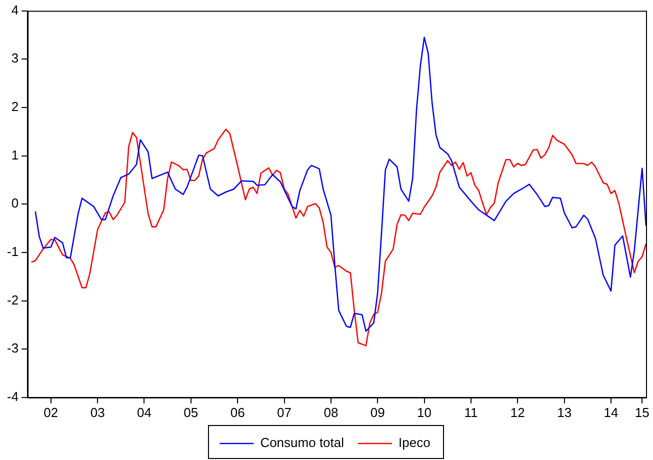 The image size is (653, 460). What do you see at coordinates (12, 300) in the screenshot?
I see `y-tick-label: -2` at bounding box center [12, 300].